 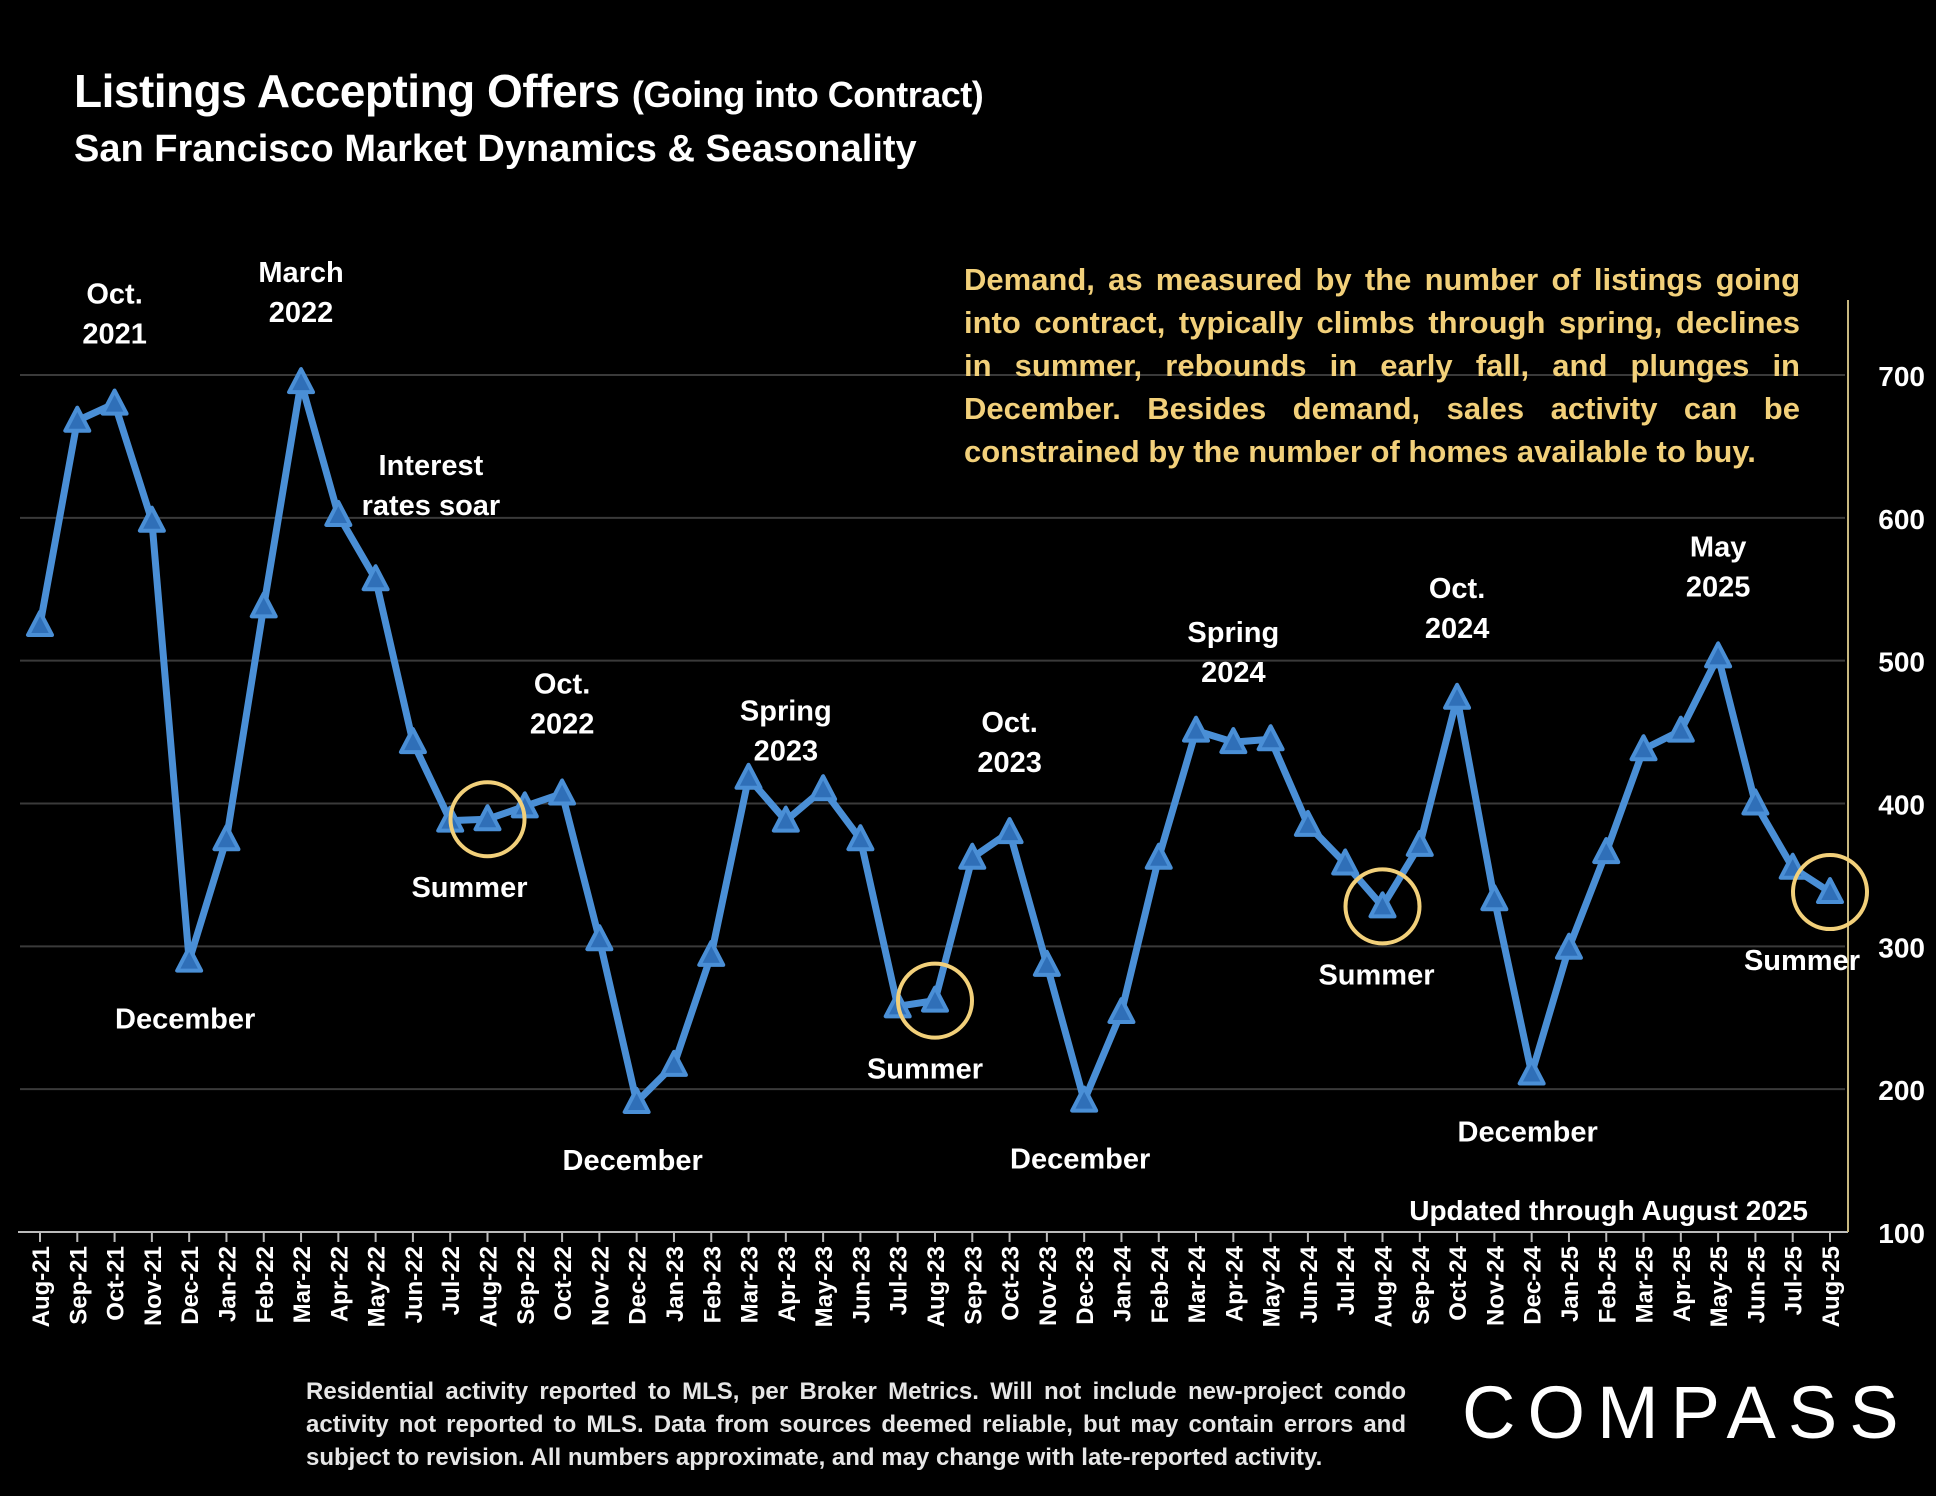 I want to click on x-tick-label: May-24, so click(x=1272, y=1286).